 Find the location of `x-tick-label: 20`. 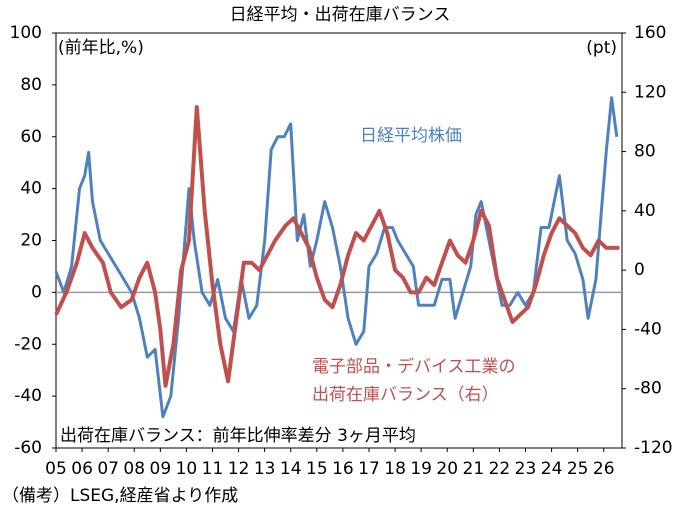

x-tick-label: 20 is located at coordinates (447, 469).